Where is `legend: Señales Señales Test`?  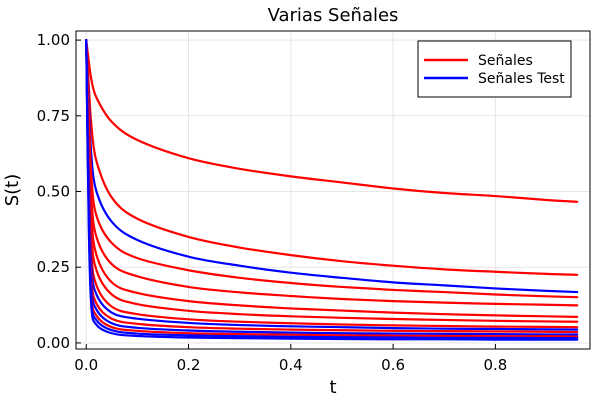 legend: Señales Señales Test is located at coordinates (494, 69).